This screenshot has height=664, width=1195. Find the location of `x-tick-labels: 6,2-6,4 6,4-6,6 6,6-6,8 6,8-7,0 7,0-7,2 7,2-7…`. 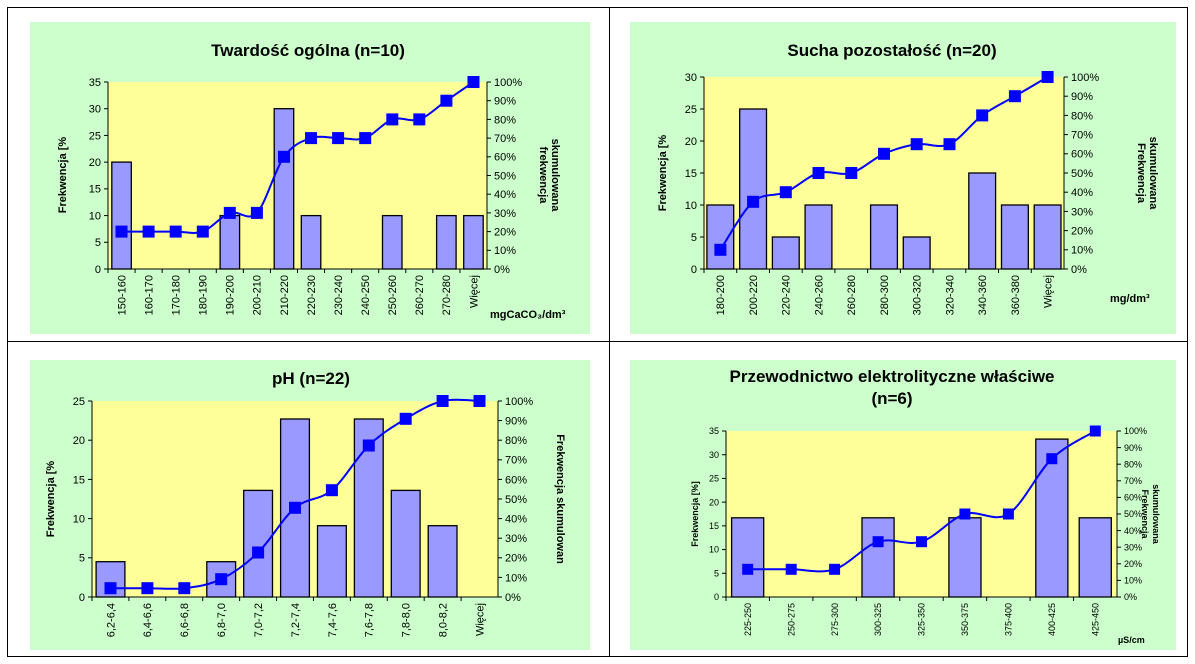

x-tick-labels: 6,2-6,4 6,4-6,6 6,6-6,8 6,8-7,0 7,0-7,2 7,2-7… is located at coordinates (294, 616).